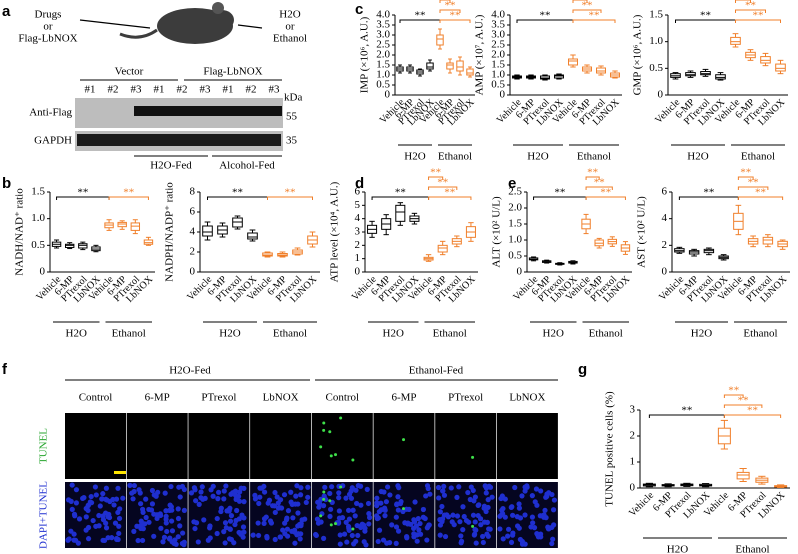 This screenshot has height=554, width=798. I want to click on y-axis-label: AMP (×10⁷, A.U.), so click(480, 54).